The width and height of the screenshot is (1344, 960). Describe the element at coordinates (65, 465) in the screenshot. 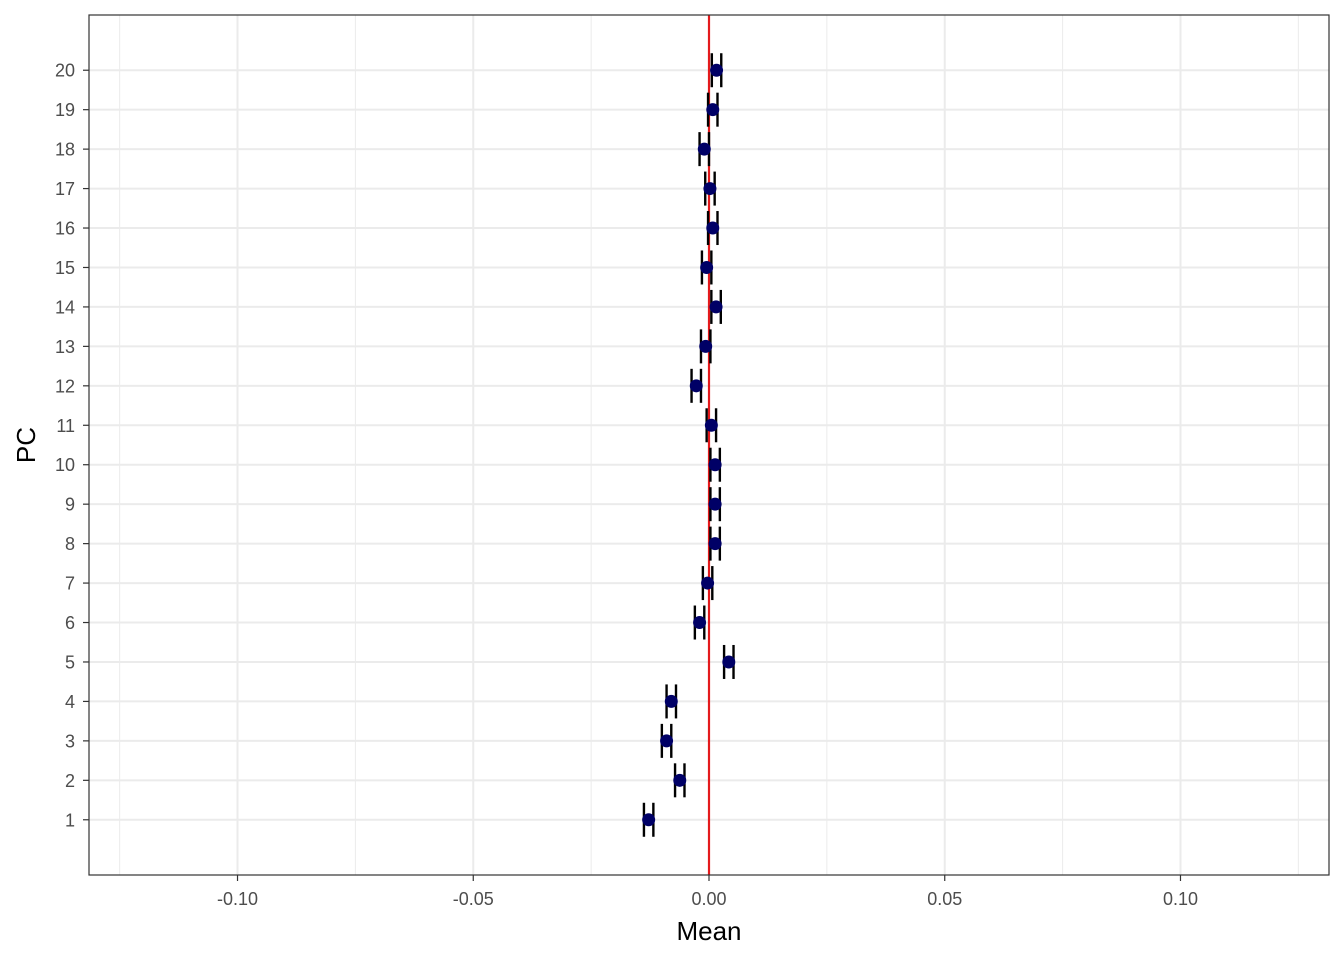

I see `y-tick-label: 10` at that location.